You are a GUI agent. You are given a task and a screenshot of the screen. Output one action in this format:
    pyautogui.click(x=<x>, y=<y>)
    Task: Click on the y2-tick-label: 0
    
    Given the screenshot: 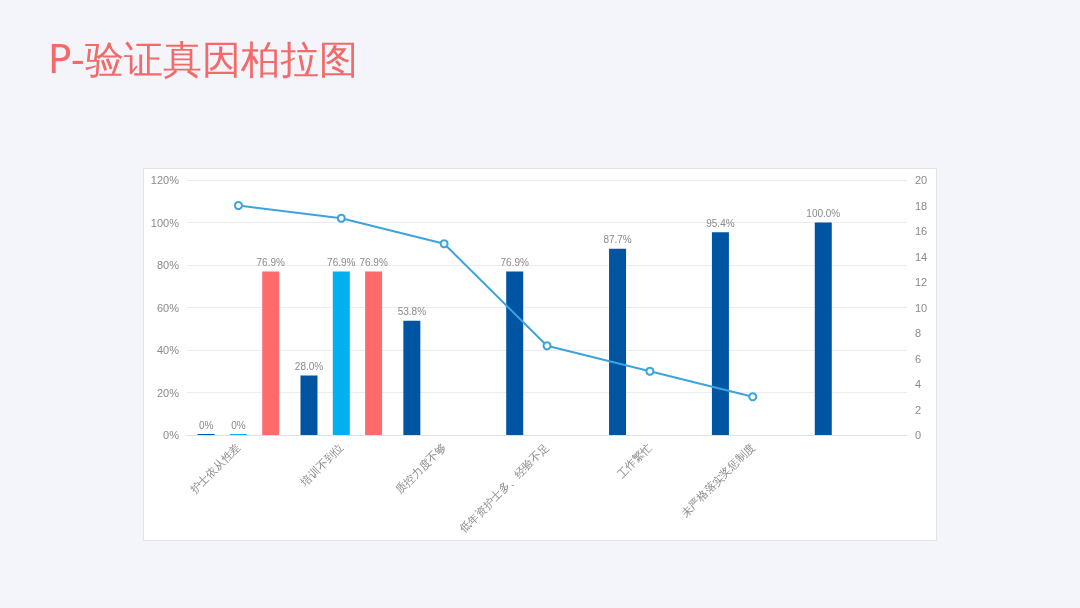 What is the action you would take?
    pyautogui.click(x=918, y=435)
    